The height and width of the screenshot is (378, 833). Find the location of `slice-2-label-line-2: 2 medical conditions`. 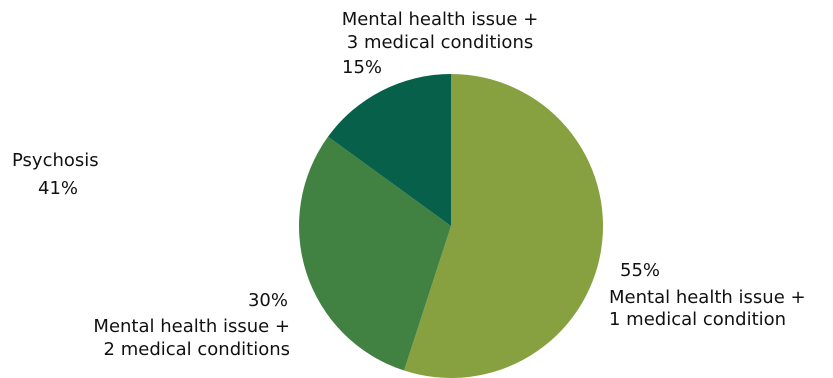

slice-2-label-line-2: 2 medical conditions is located at coordinates (196, 349).